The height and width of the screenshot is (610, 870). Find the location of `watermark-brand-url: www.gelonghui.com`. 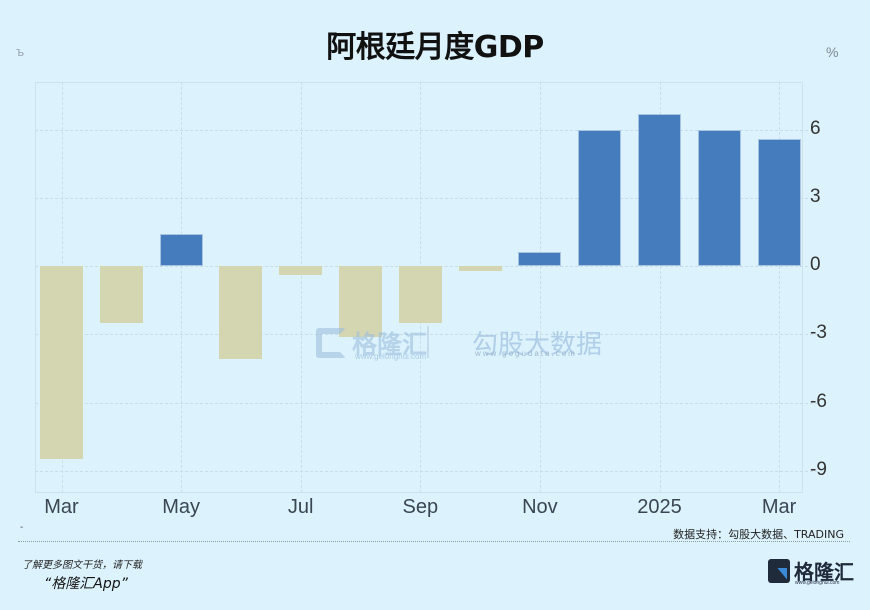

watermark-brand-url: www.gelonghui.com is located at coordinates (391, 356).